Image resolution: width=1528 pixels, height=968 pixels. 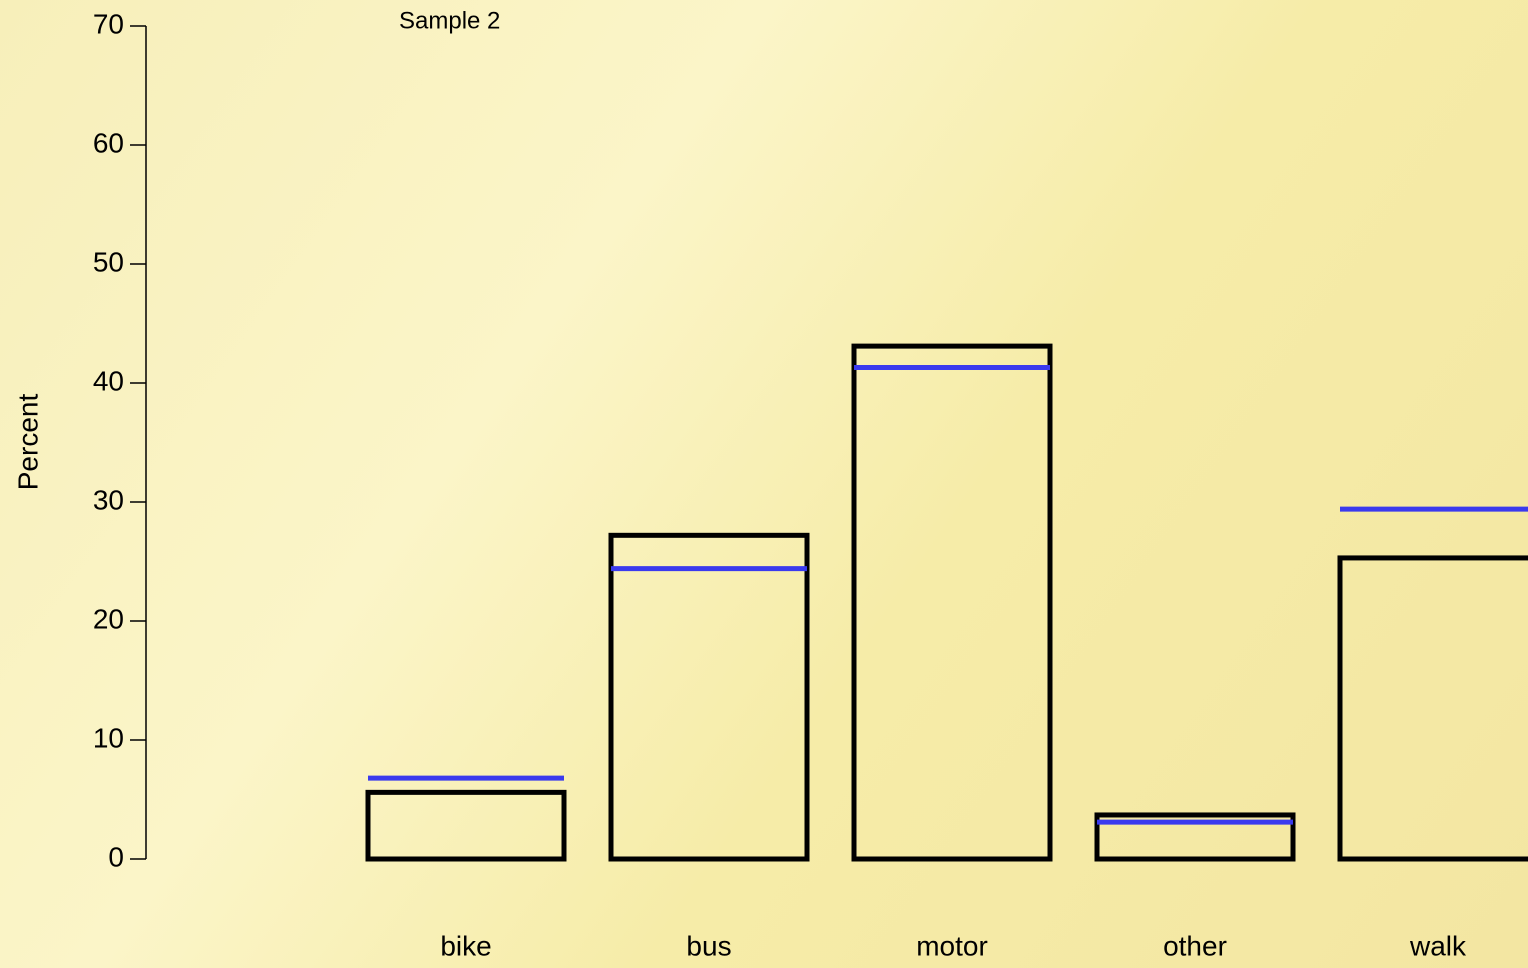 I want to click on y-tick-label: 40, so click(x=108, y=380).